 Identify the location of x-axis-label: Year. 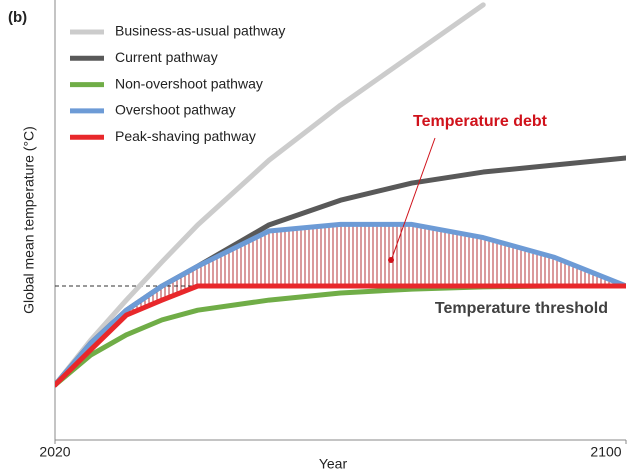
(333, 464).